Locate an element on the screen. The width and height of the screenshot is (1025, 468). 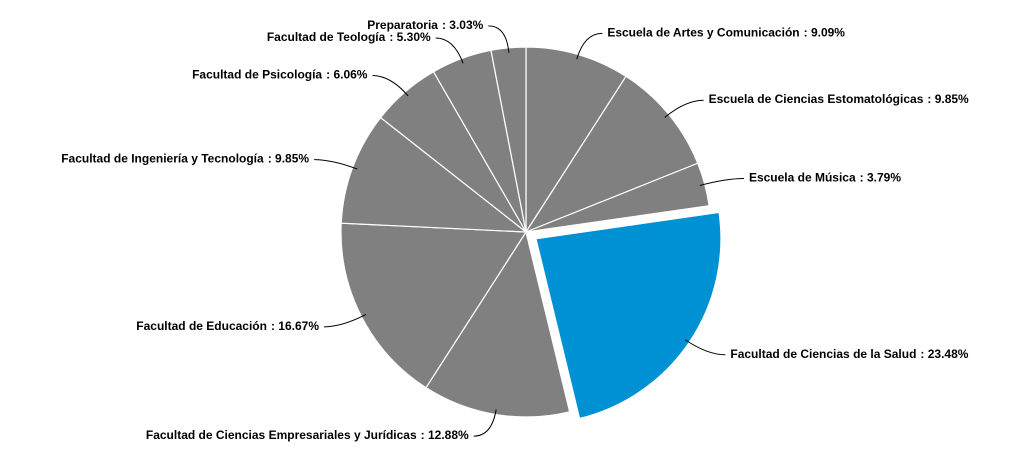
slice-category: Escuela de Música is located at coordinates (802, 178).